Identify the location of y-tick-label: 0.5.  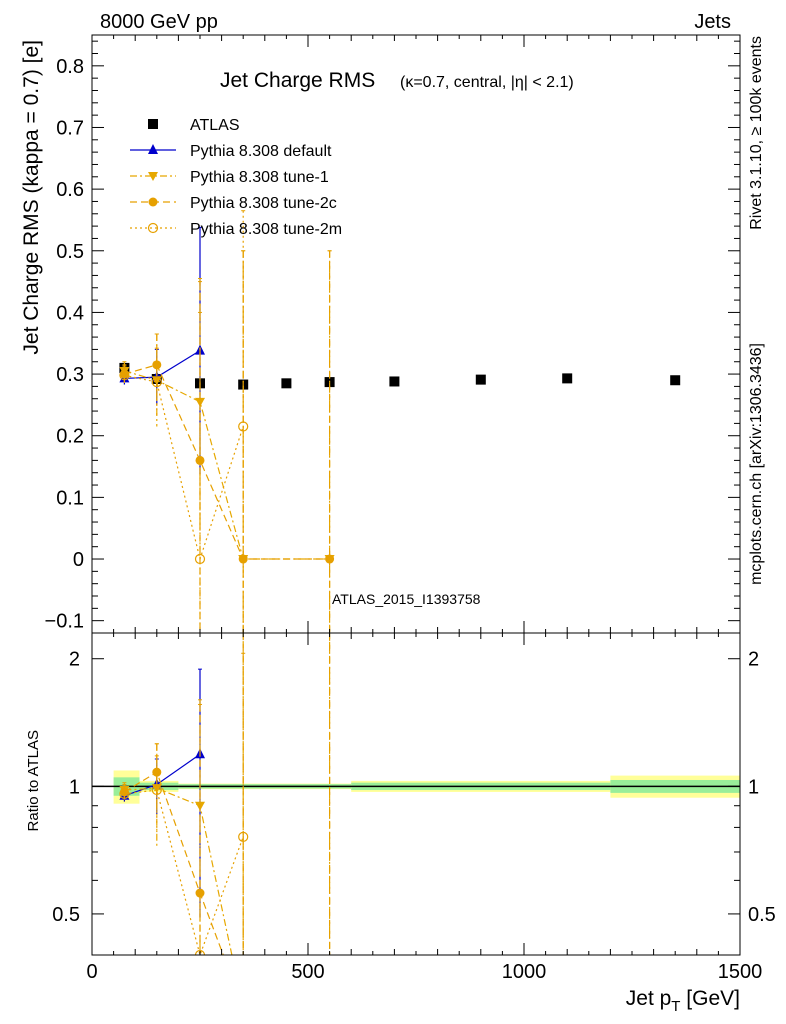
(70, 252).